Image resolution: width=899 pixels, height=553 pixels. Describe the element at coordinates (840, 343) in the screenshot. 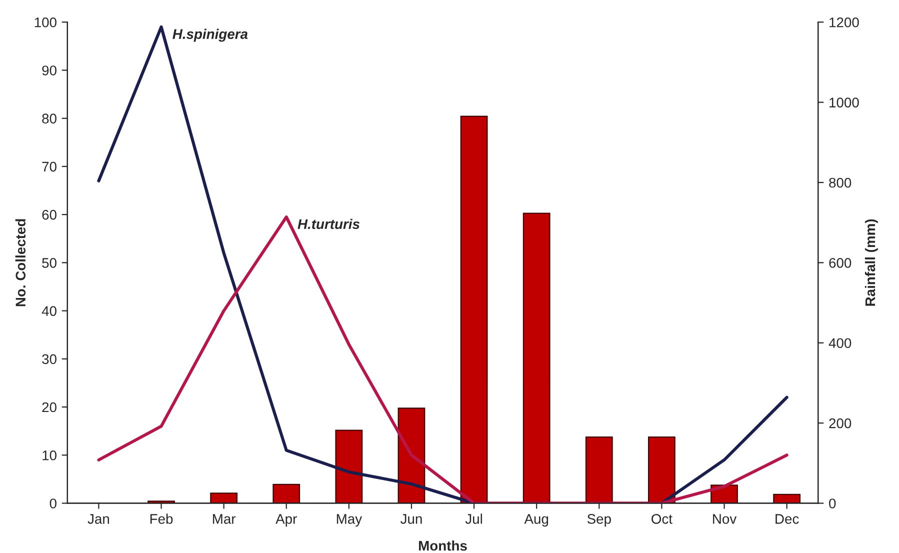

I see `y2-tick-label: 400` at that location.